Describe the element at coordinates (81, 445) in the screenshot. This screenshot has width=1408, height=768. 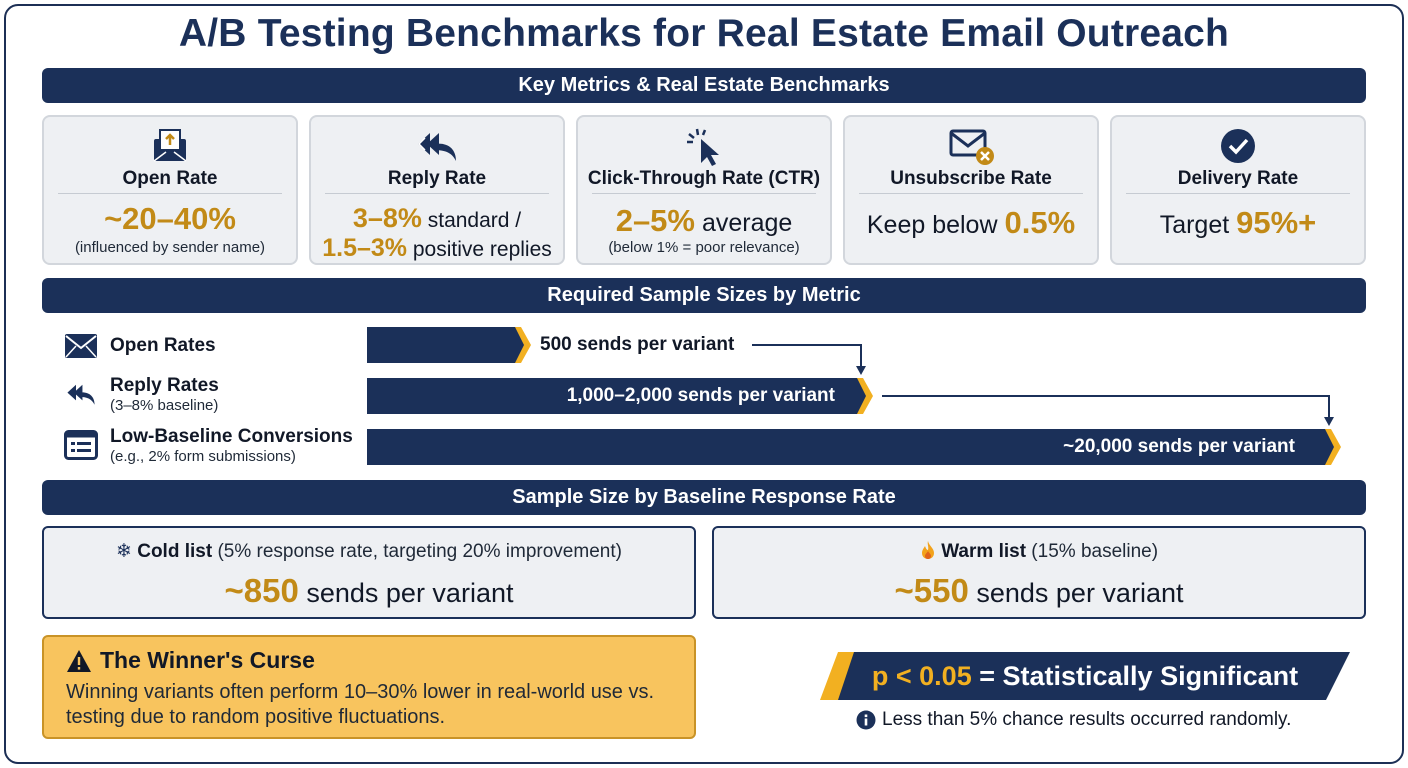
I see `form-list-icon` at that location.